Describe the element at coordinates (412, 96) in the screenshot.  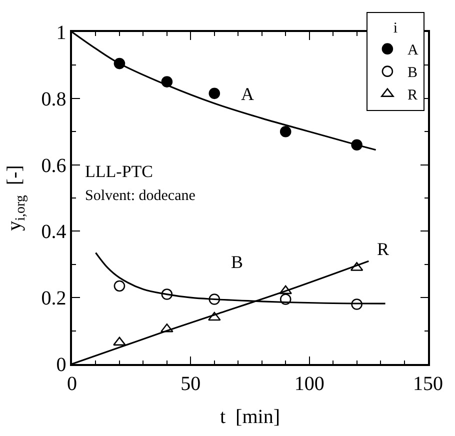
I see `legend-label: R` at that location.